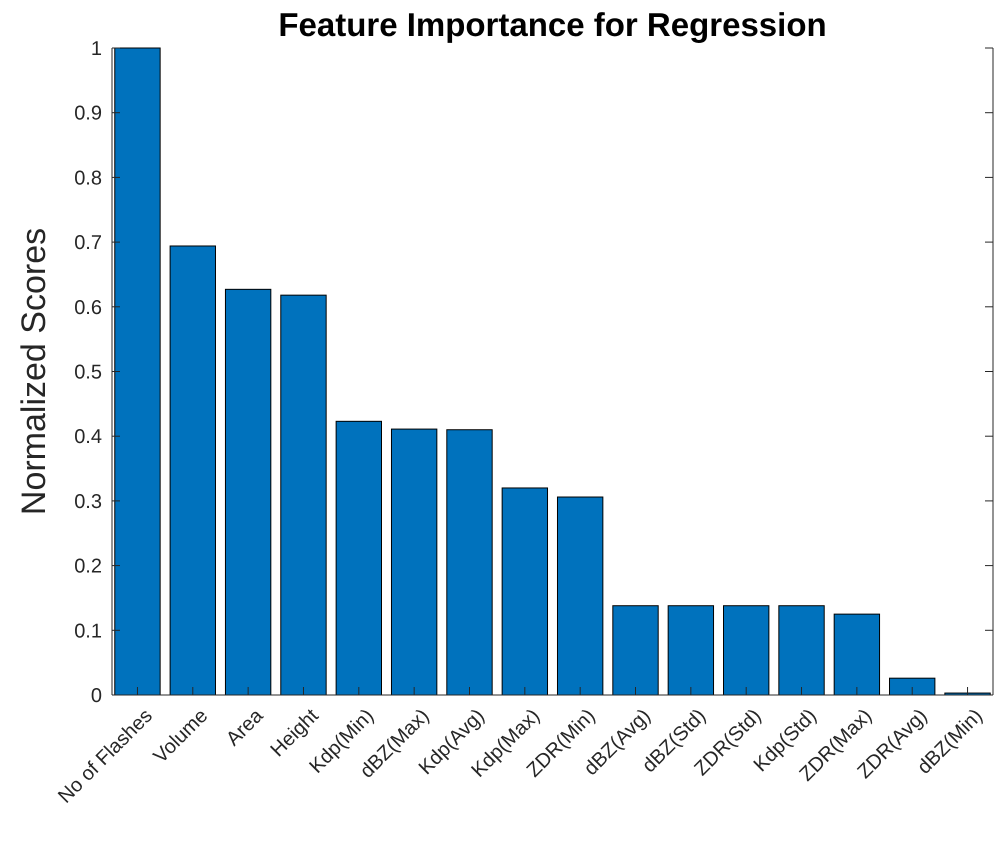 The width and height of the screenshot is (996, 850). I want to click on chart-title: Feature Importance for Regression, so click(552, 24).